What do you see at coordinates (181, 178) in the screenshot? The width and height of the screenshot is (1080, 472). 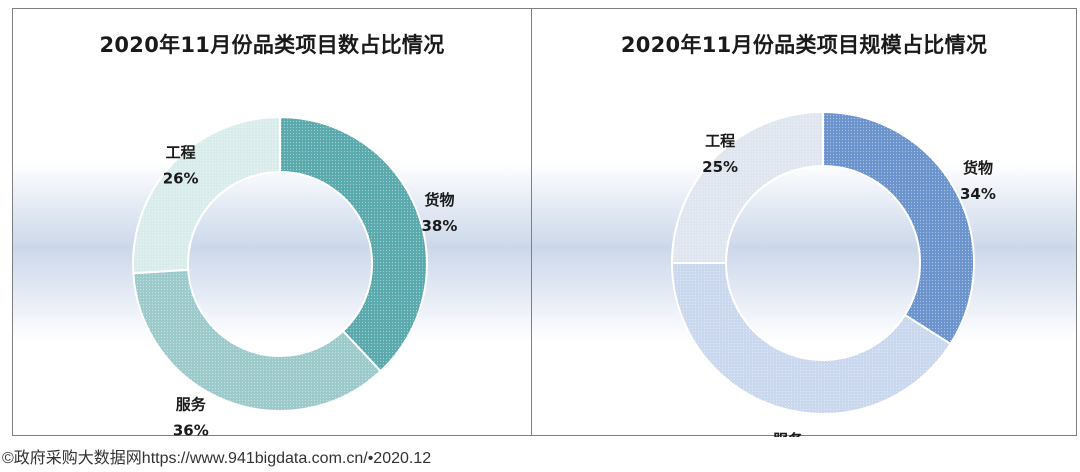 I see `slice-value-label: 26%` at bounding box center [181, 178].